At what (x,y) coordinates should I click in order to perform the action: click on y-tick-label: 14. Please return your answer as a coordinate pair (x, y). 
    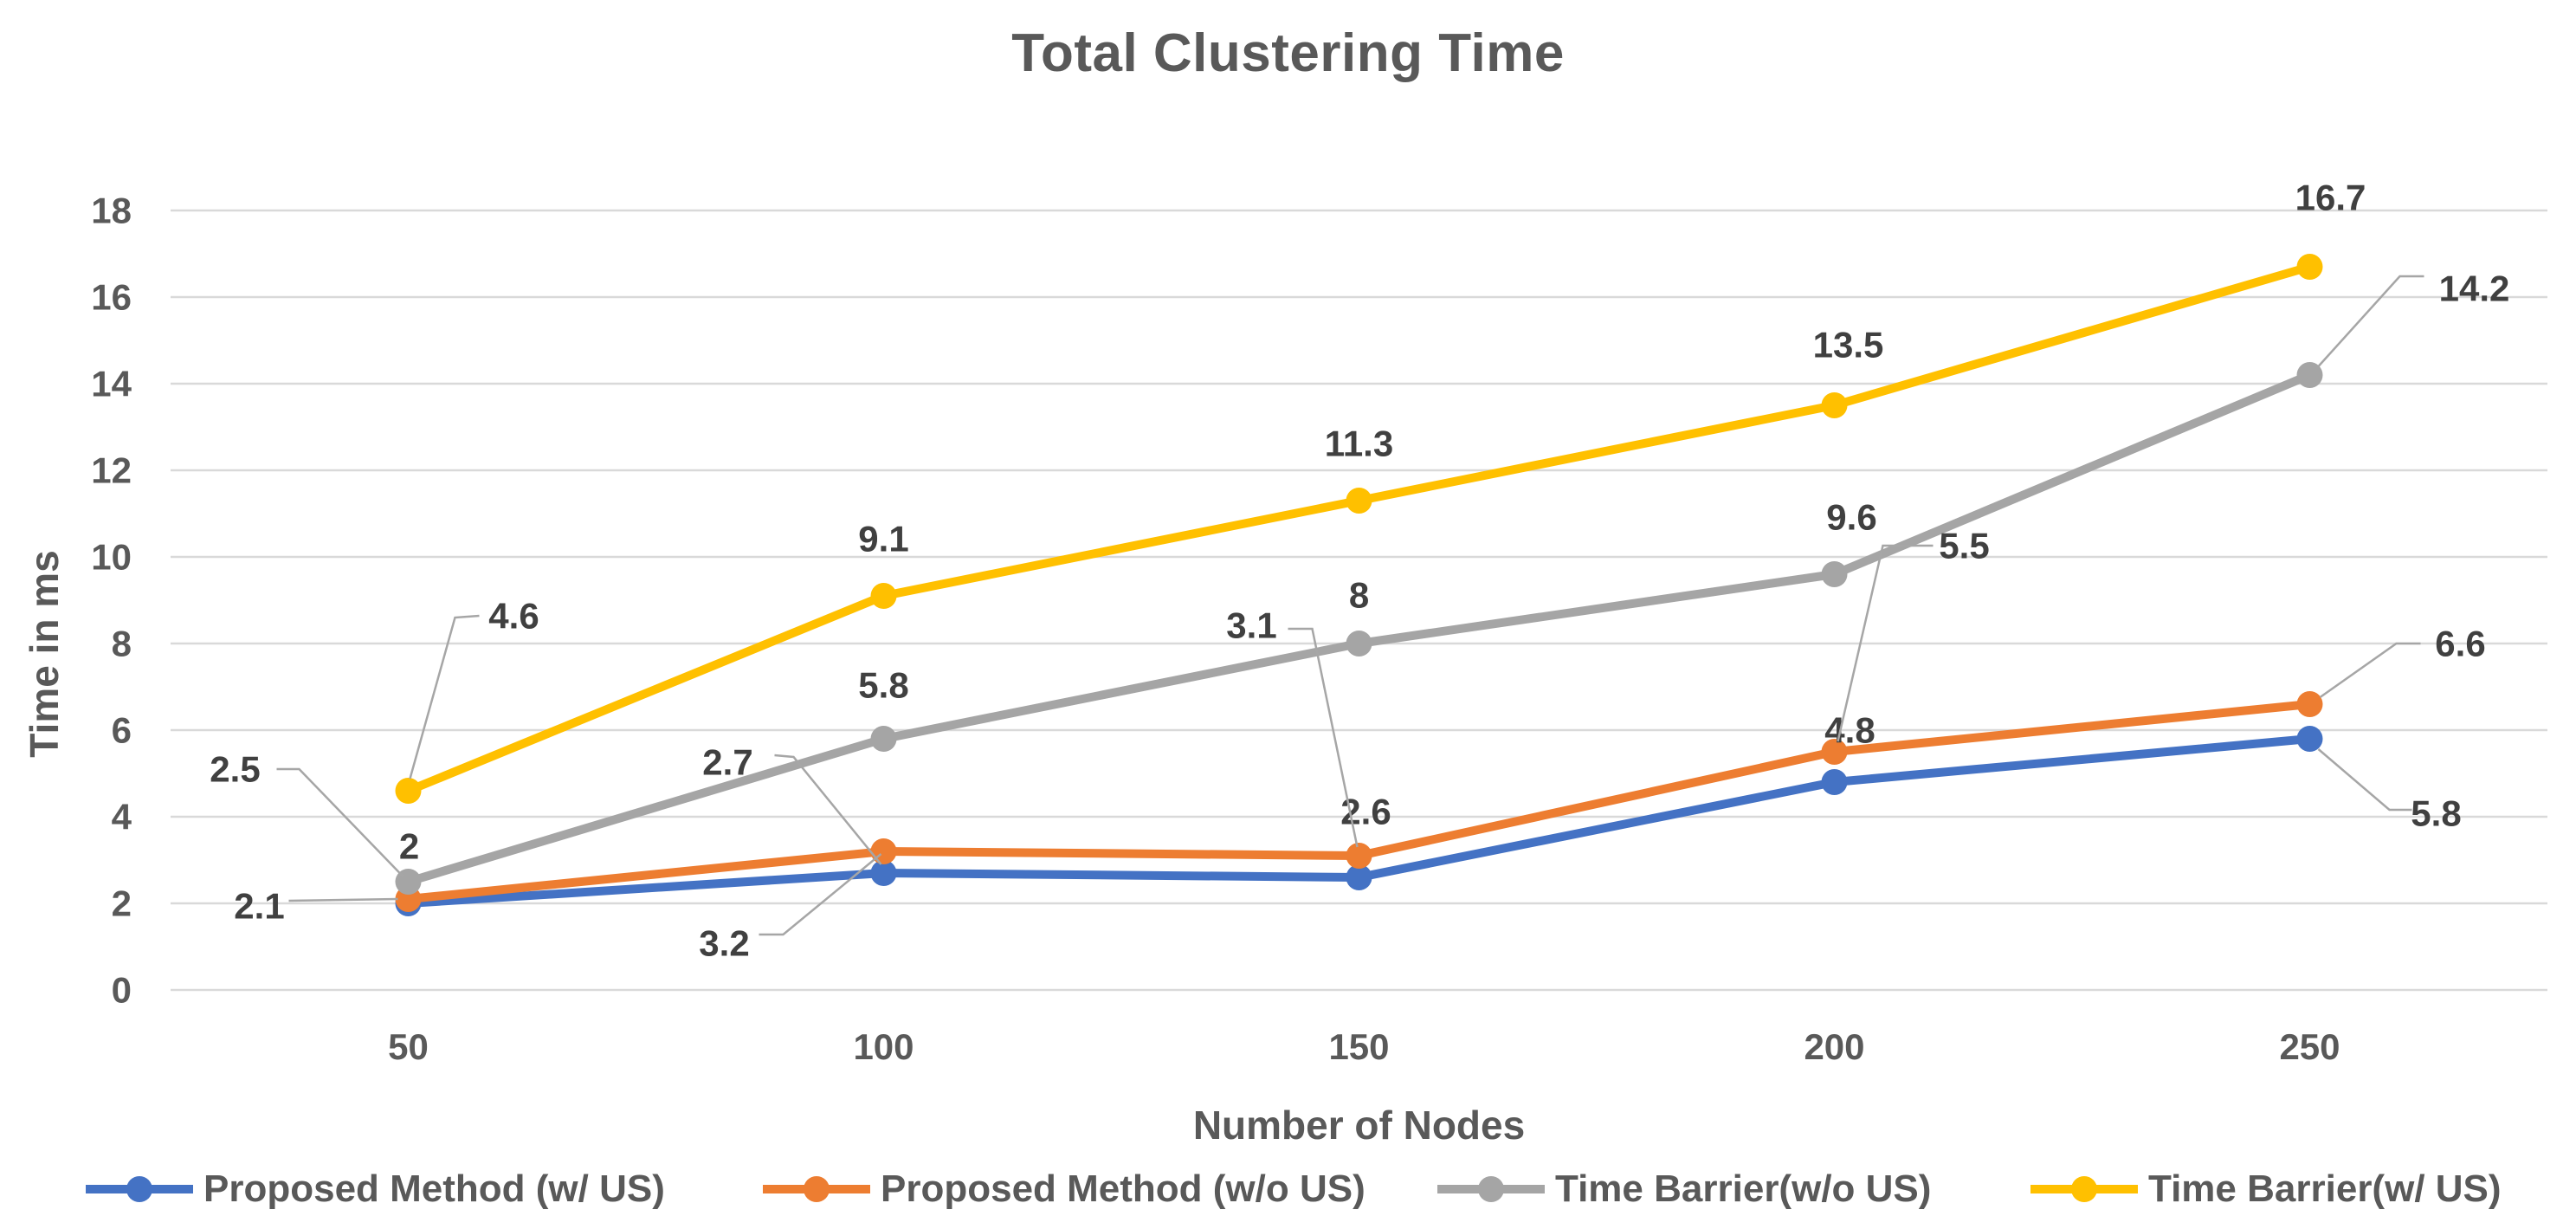
    Looking at the image, I should click on (112, 384).